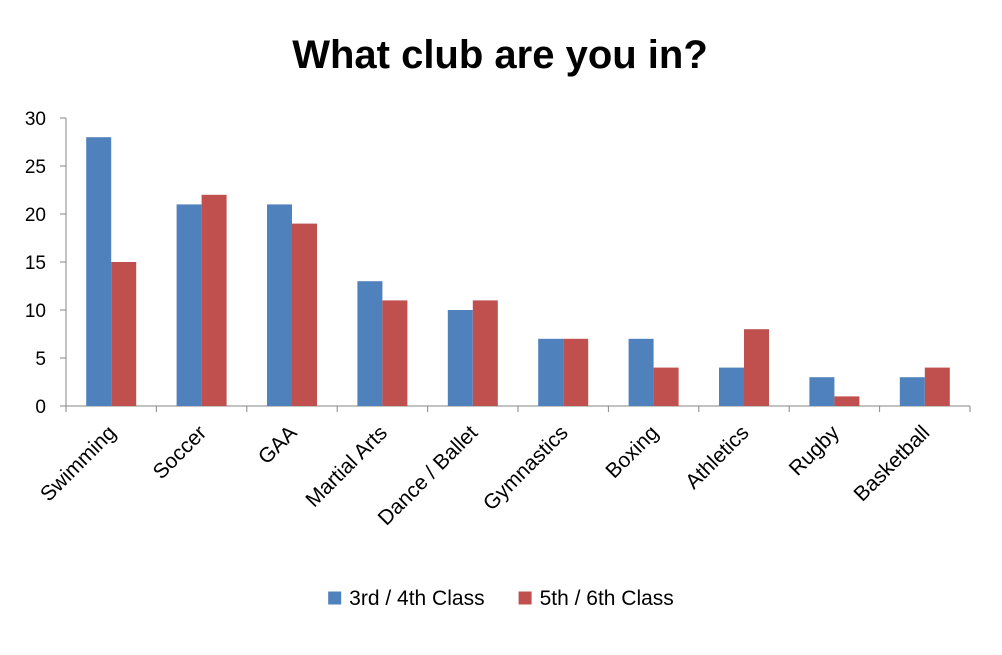  What do you see at coordinates (500, 55) in the screenshot?
I see `chart-title: What club are you in?` at bounding box center [500, 55].